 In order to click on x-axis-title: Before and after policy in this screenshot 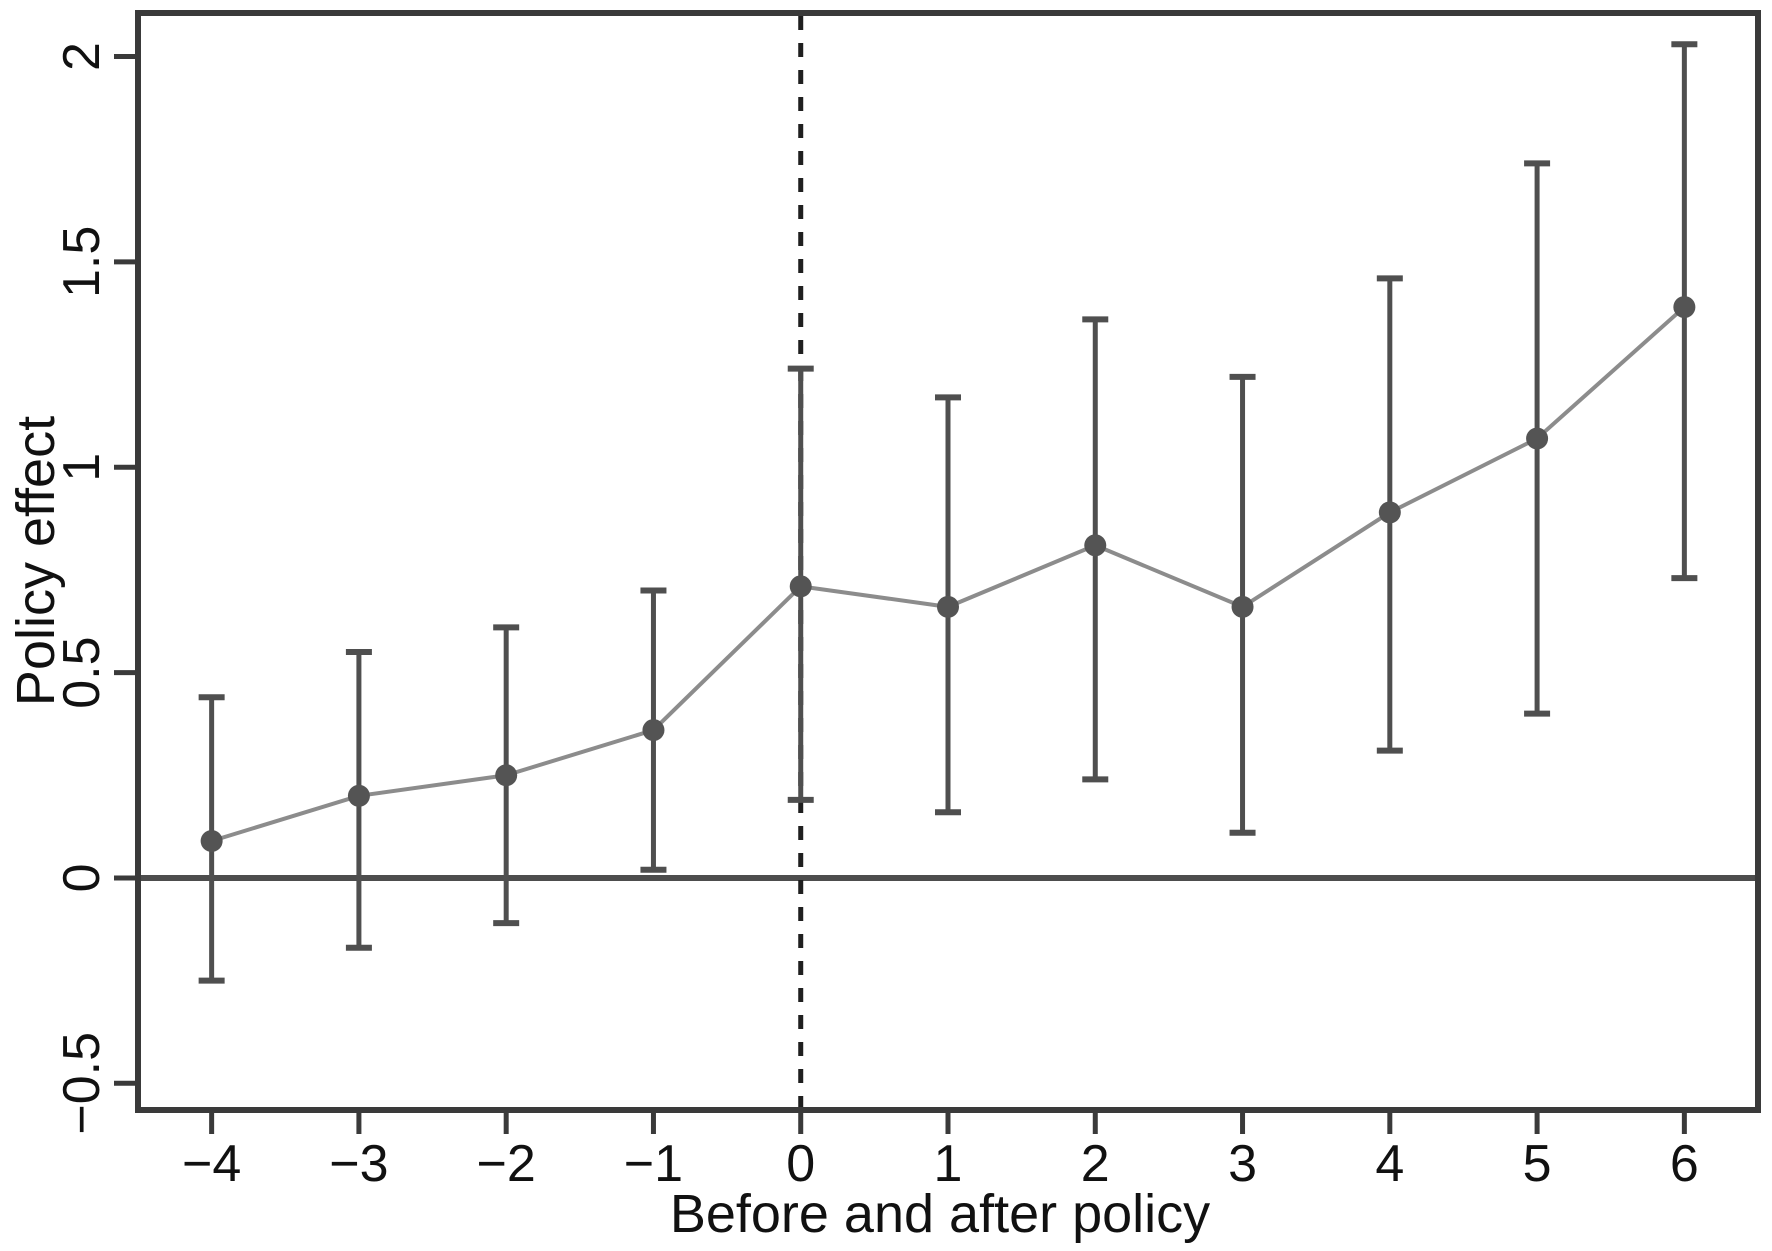, I will do `click(940, 1214)`.